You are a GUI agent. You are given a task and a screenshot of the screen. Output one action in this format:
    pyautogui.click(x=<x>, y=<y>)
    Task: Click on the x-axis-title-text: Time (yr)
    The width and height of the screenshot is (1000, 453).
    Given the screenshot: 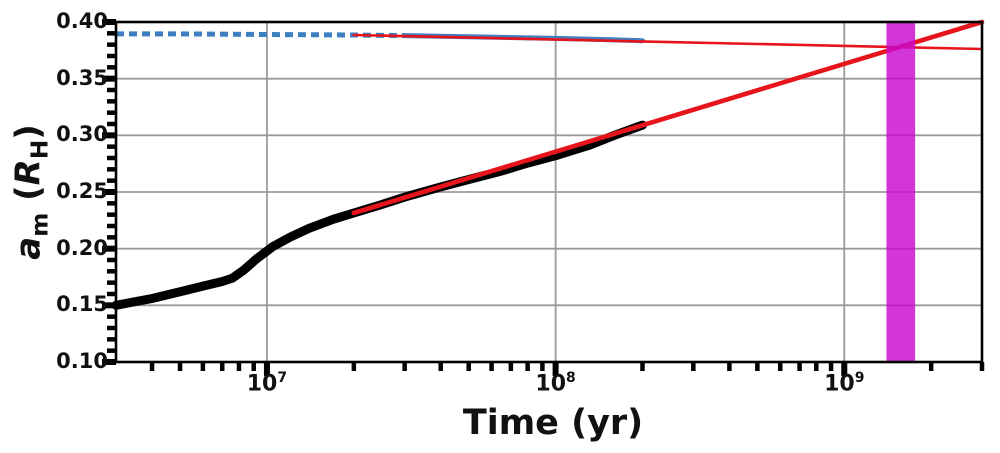 What is the action you would take?
    pyautogui.click(x=553, y=423)
    